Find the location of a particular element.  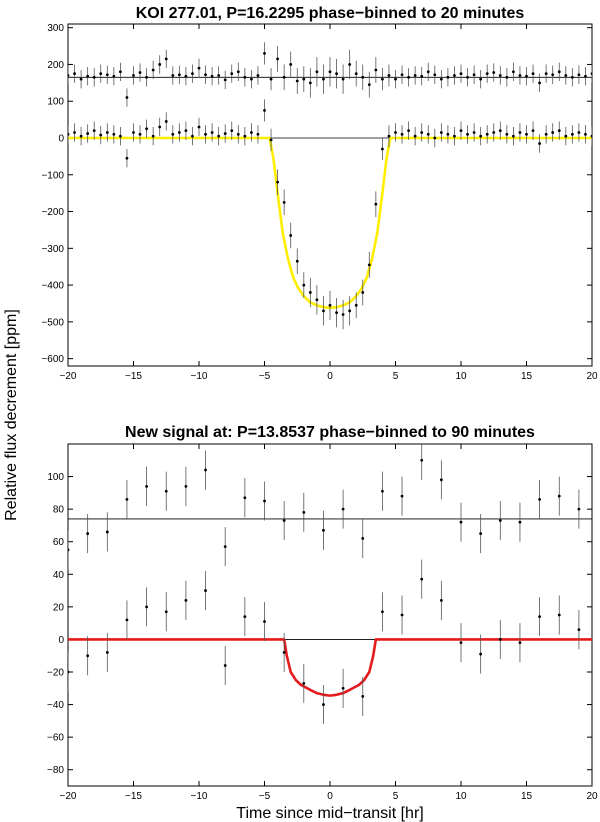

panel-top-y-tick-label: −500 is located at coordinates (52, 322).